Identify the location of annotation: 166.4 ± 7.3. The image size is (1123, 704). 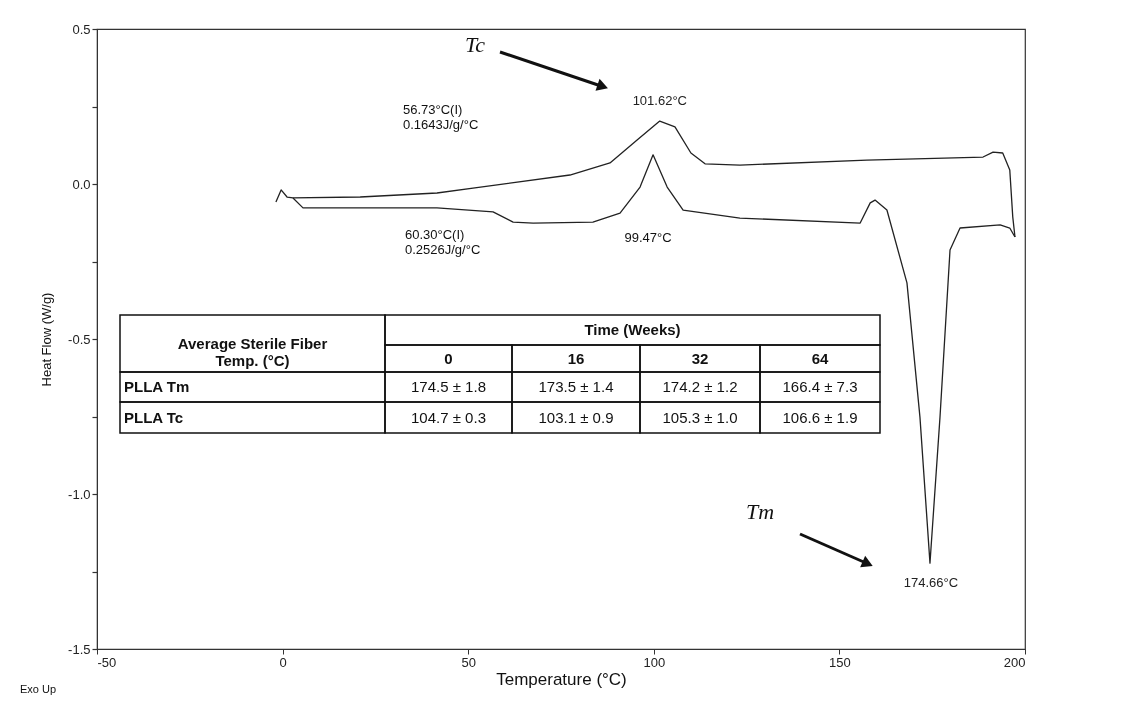
(820, 386).